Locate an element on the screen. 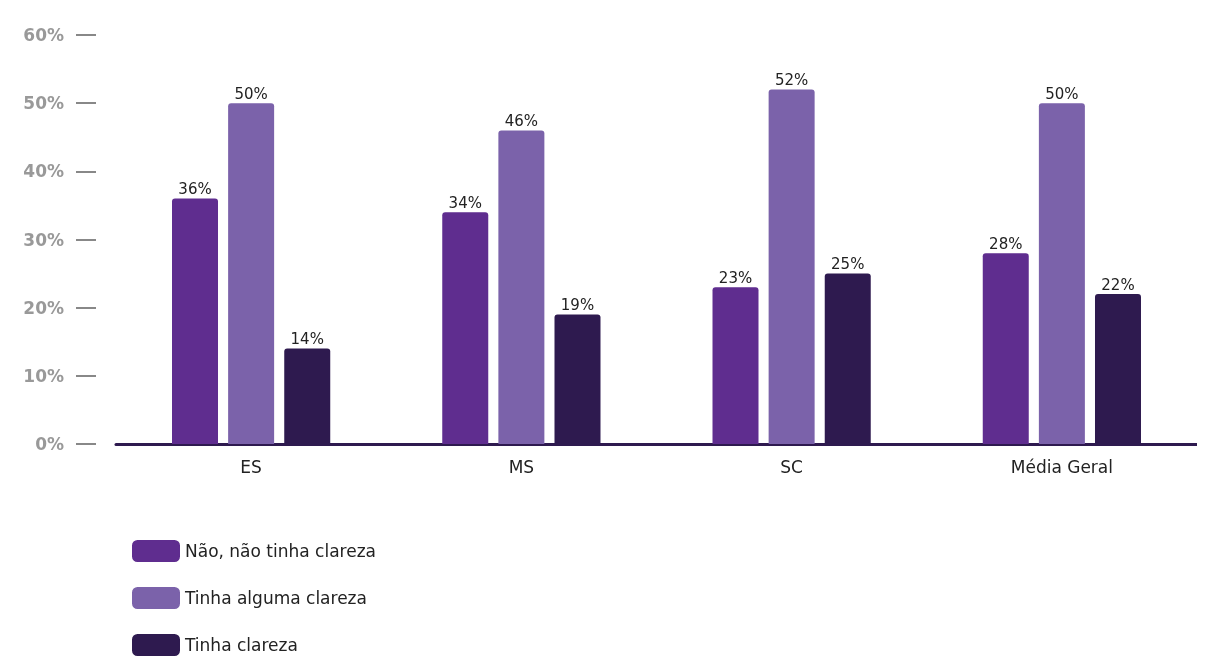 The height and width of the screenshot is (671, 1205). y-tick-label: 60% is located at coordinates (43, 35).